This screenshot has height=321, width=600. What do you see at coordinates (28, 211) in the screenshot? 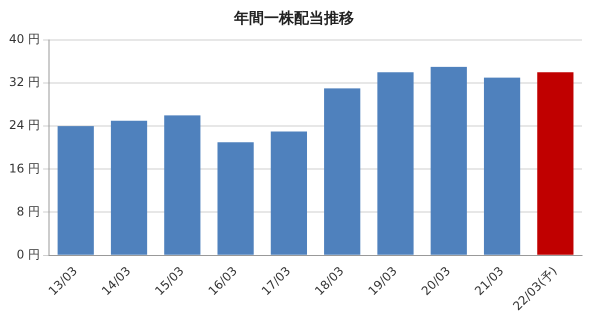
I see `y-tick-label: 8 円` at bounding box center [28, 211].